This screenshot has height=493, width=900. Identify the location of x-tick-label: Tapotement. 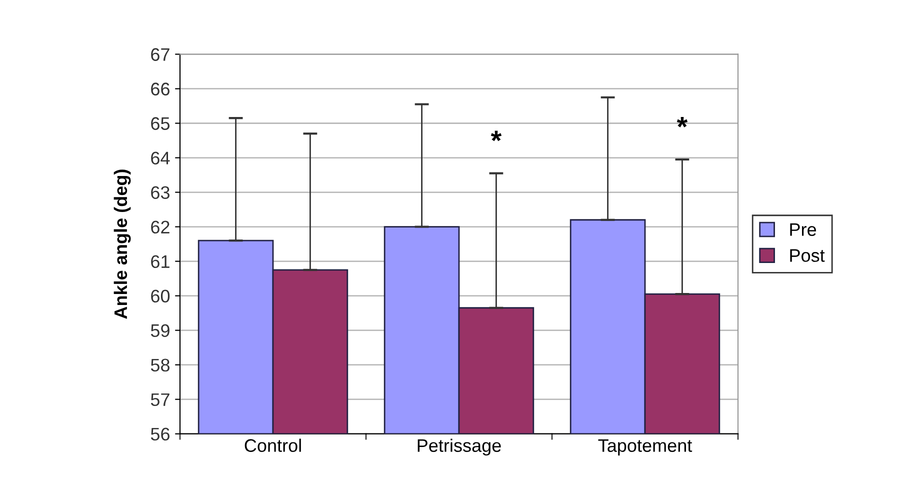
(645, 447).